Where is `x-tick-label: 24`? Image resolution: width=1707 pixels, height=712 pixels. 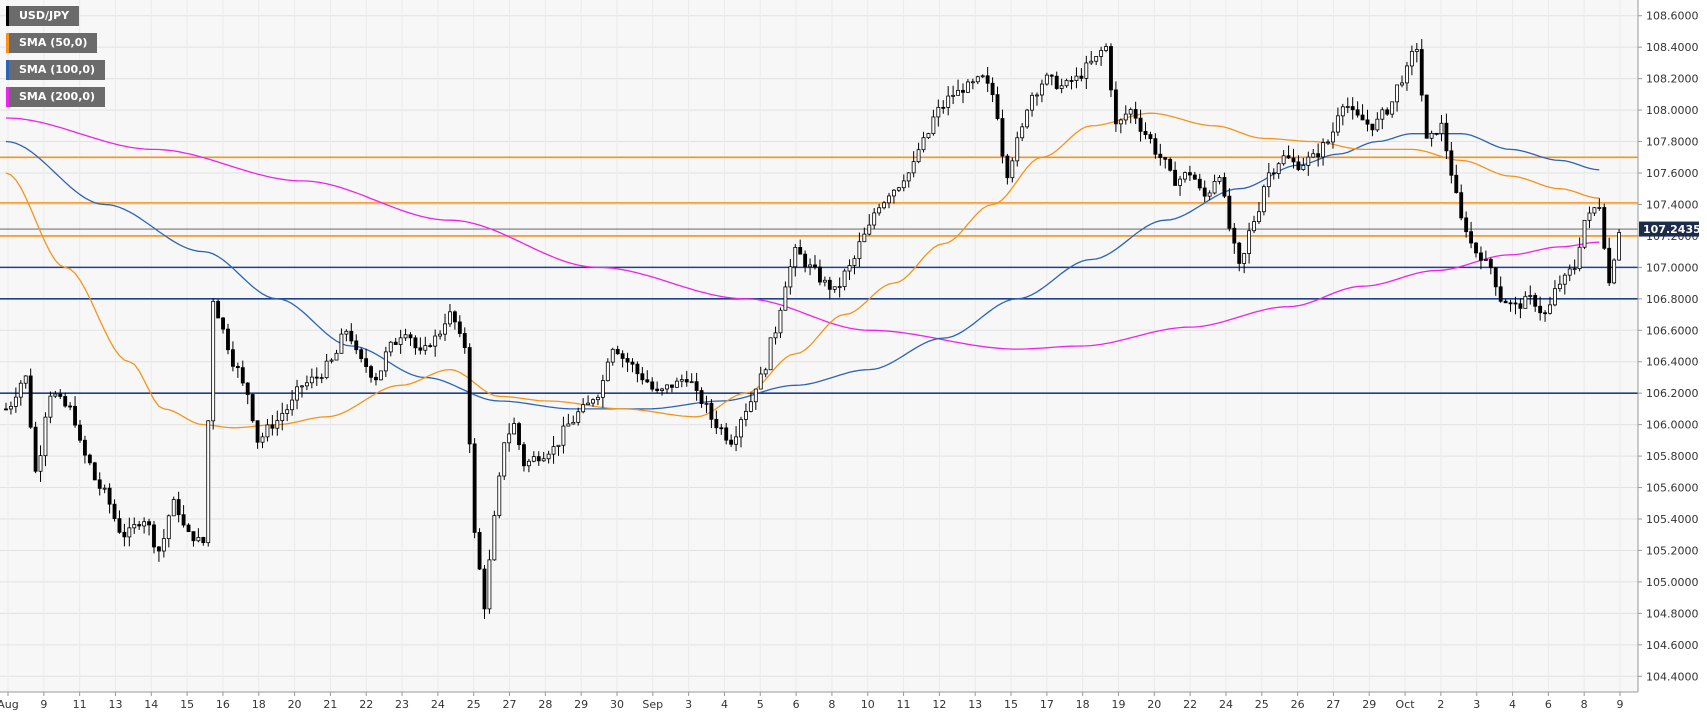 x-tick-label: 24 is located at coordinates (438, 704).